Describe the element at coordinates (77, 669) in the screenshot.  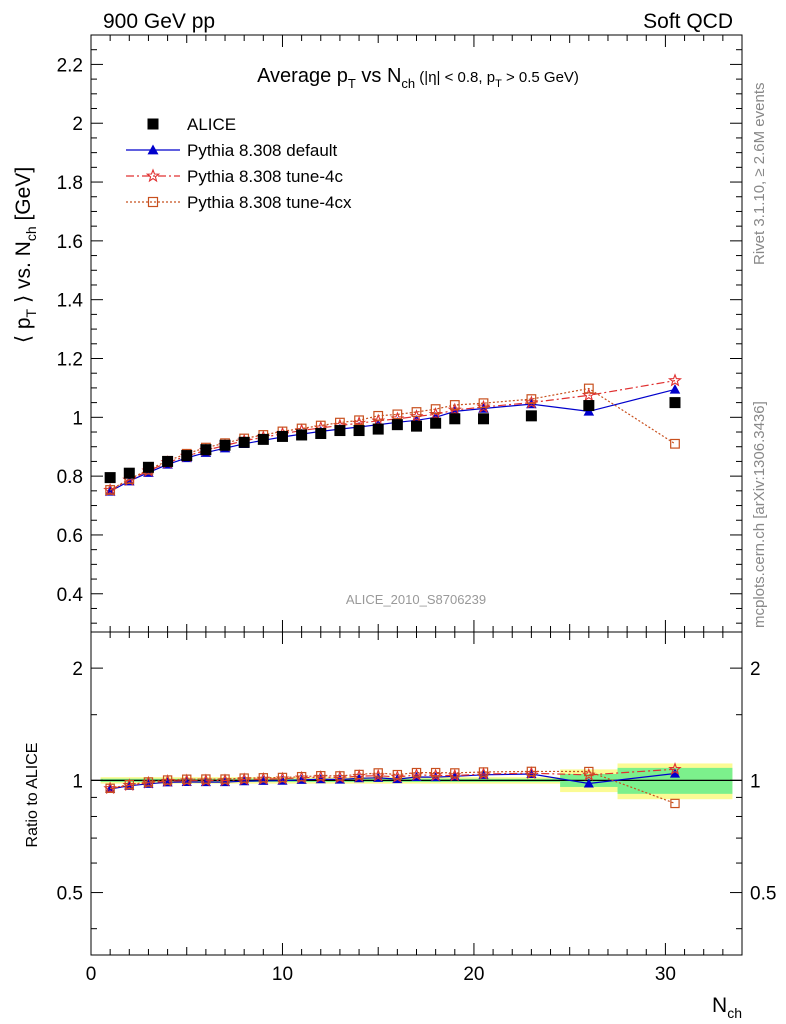
I see `ratio-y-tick-label-left: 2` at that location.